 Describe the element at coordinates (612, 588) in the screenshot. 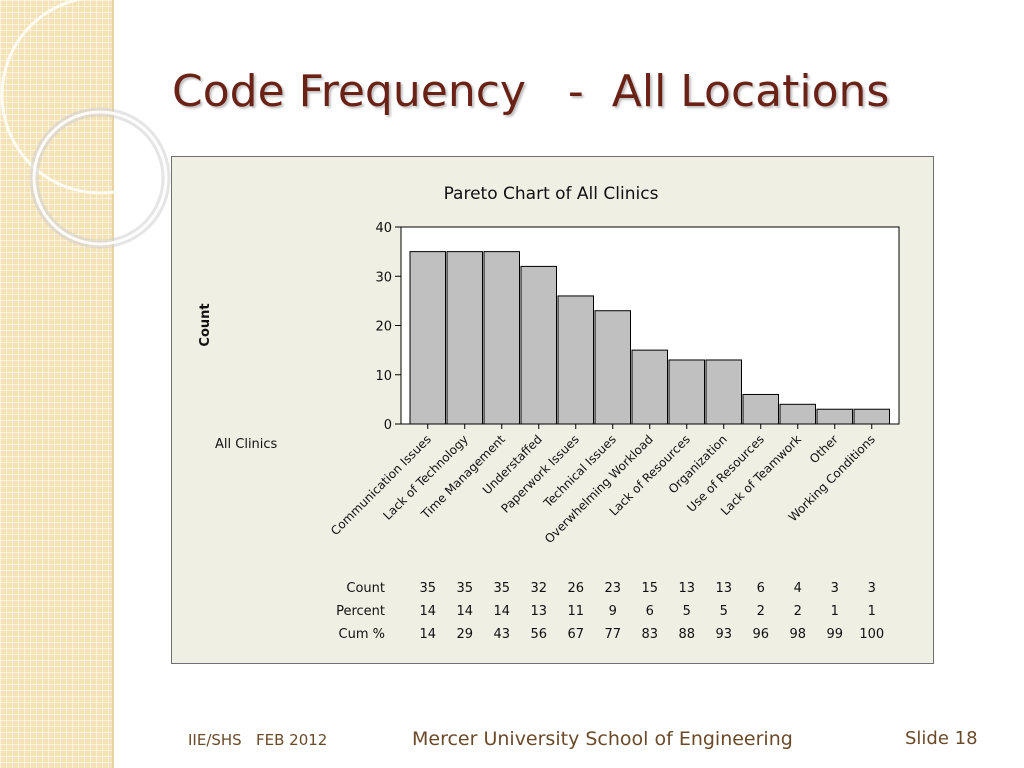

I see `table-cell: 23` at that location.